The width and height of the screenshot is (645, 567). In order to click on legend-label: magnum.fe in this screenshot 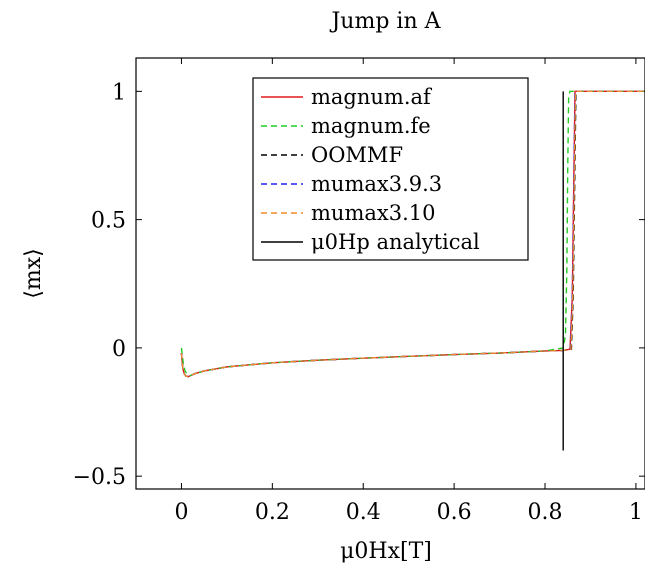, I will do `click(371, 126)`.